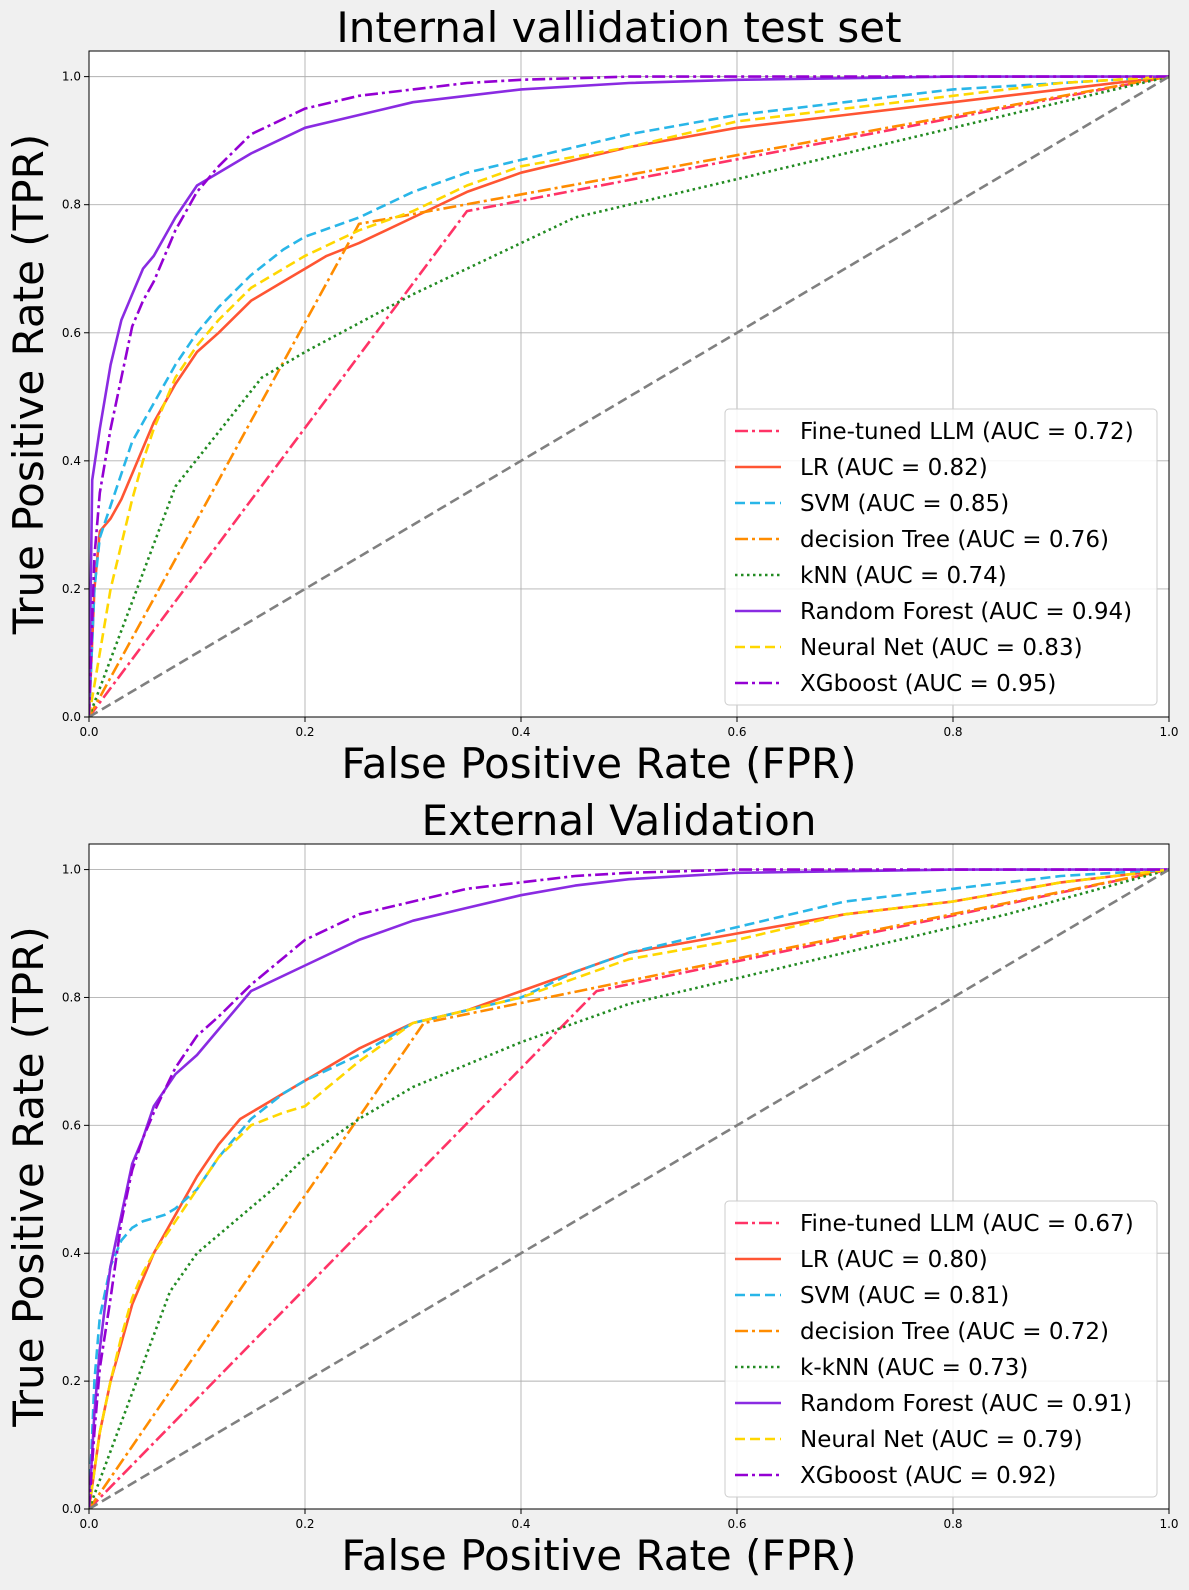 The height and width of the screenshot is (1590, 1189). What do you see at coordinates (903, 576) in the screenshot?
I see `legend-label: kNN (AUC = 0.74)` at bounding box center [903, 576].